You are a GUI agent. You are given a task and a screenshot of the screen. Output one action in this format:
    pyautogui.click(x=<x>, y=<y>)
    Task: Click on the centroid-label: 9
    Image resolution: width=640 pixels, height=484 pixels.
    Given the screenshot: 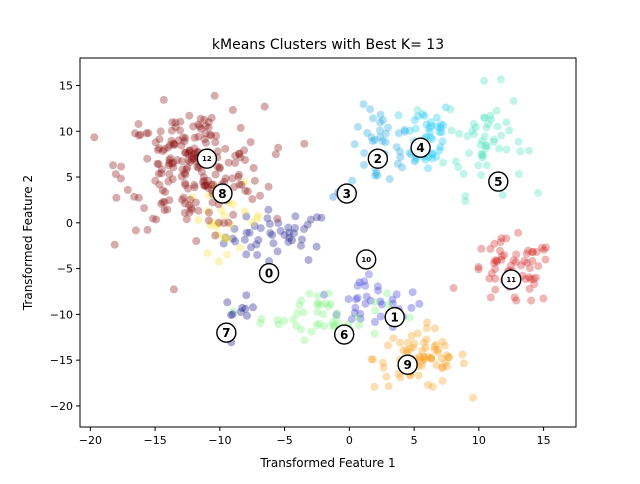 What is the action you would take?
    pyautogui.click(x=407, y=365)
    